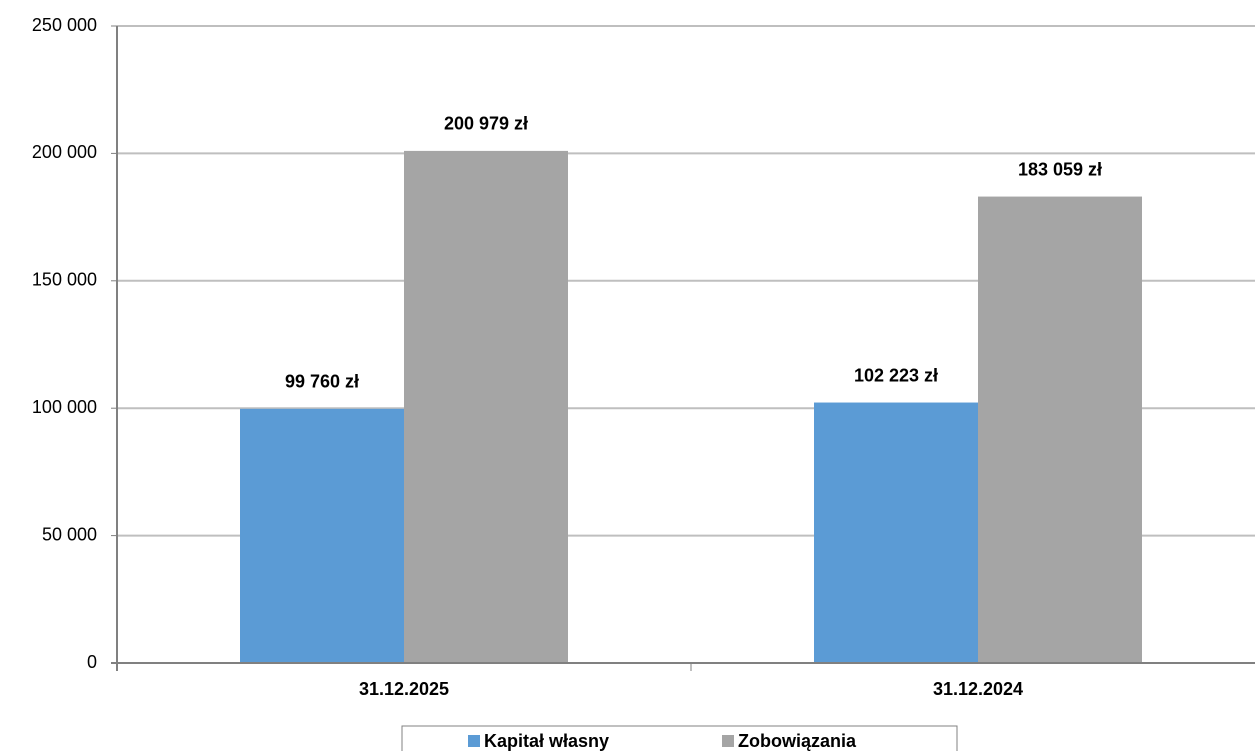 Image resolution: width=1255 pixels, height=751 pixels. Describe the element at coordinates (797, 741) in the screenshot. I see `legend-label: Zobowiązania` at that location.